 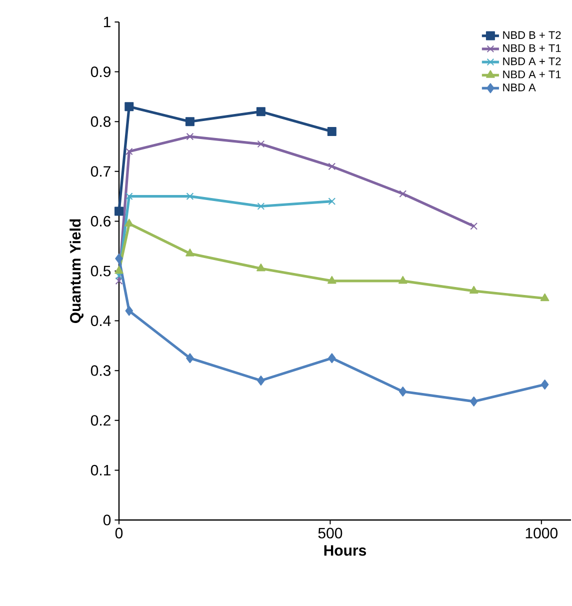 What do you see at coordinates (100, 470) in the screenshot?
I see `y-tick-label: 0.1` at bounding box center [100, 470].